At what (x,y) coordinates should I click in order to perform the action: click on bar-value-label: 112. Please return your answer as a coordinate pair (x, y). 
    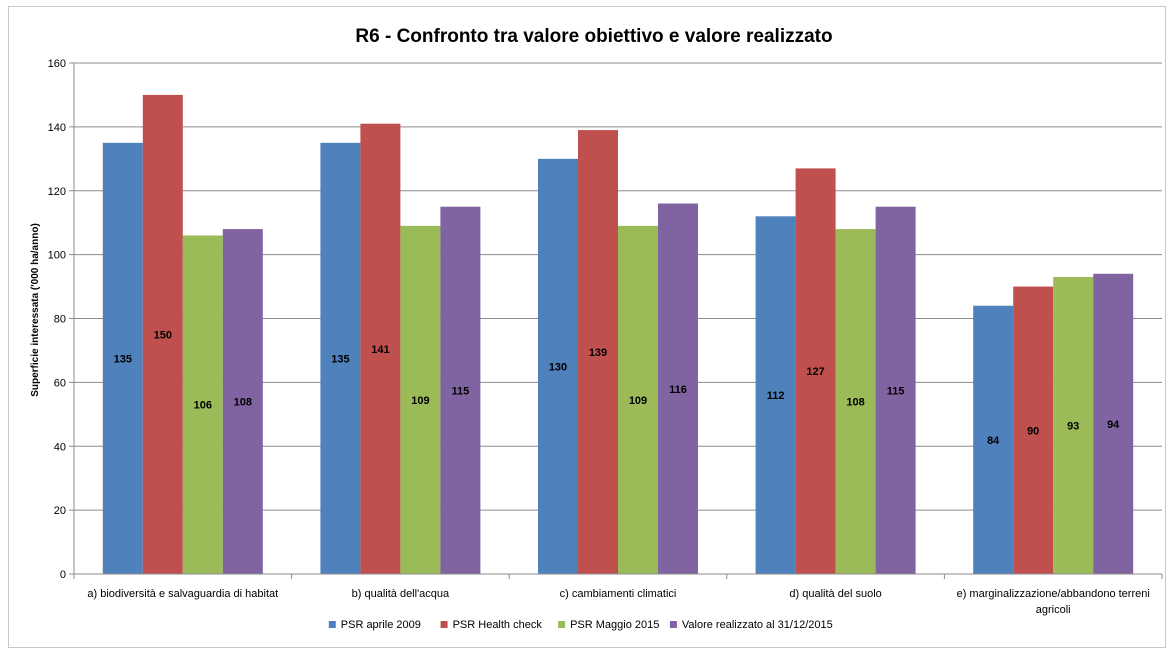
    Looking at the image, I should click on (776, 396).